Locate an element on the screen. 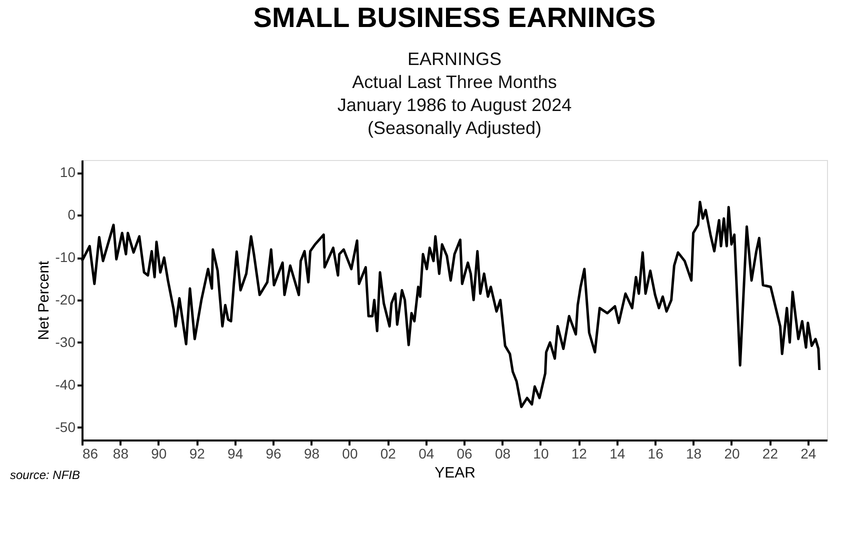 Image resolution: width=864 pixels, height=559 pixels. chart-title: SMALL BUSINESS EARNINGS is located at coordinates (454, 17).